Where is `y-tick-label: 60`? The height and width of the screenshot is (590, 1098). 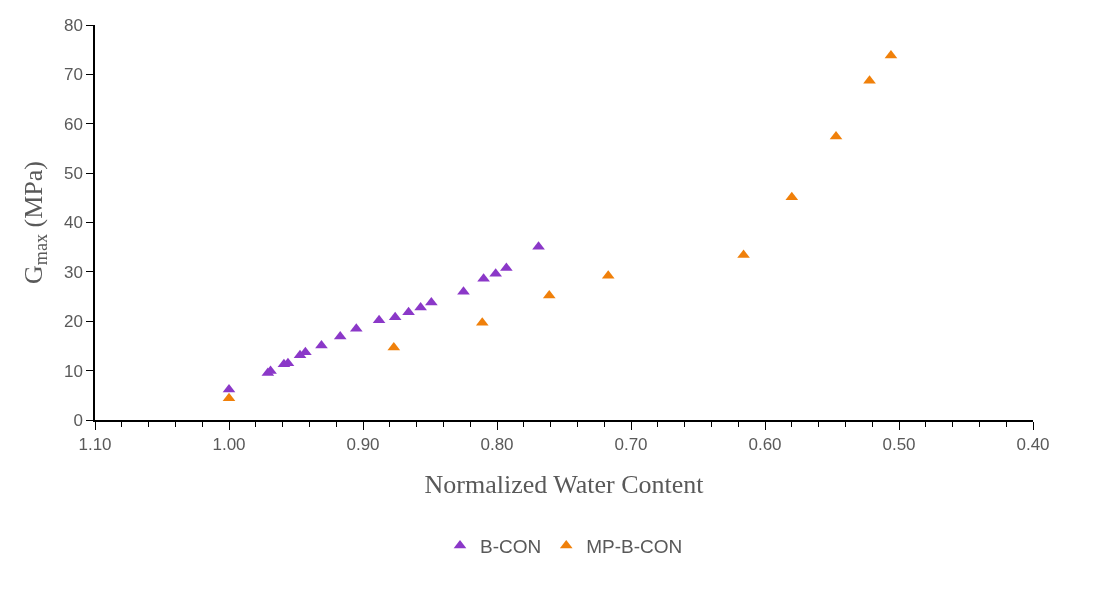 y-tick-label: 60 is located at coordinates (73, 124).